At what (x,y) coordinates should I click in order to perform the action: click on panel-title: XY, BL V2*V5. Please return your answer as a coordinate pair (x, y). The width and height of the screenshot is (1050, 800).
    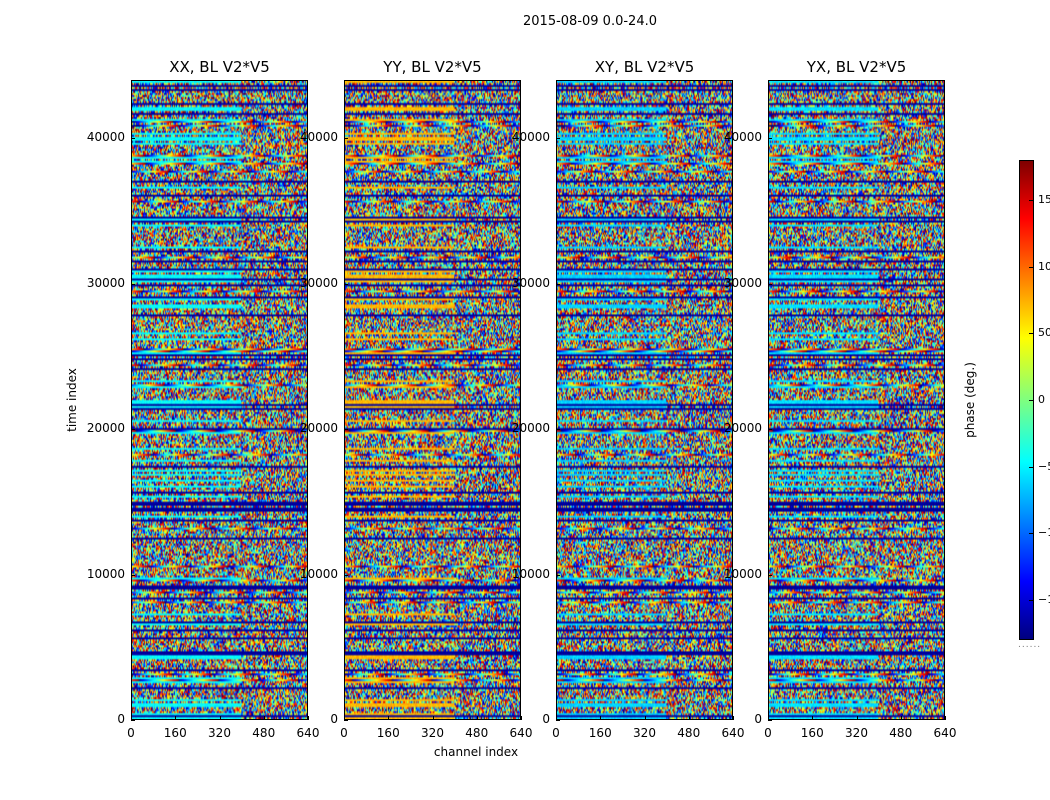
    Looking at the image, I should click on (644, 67).